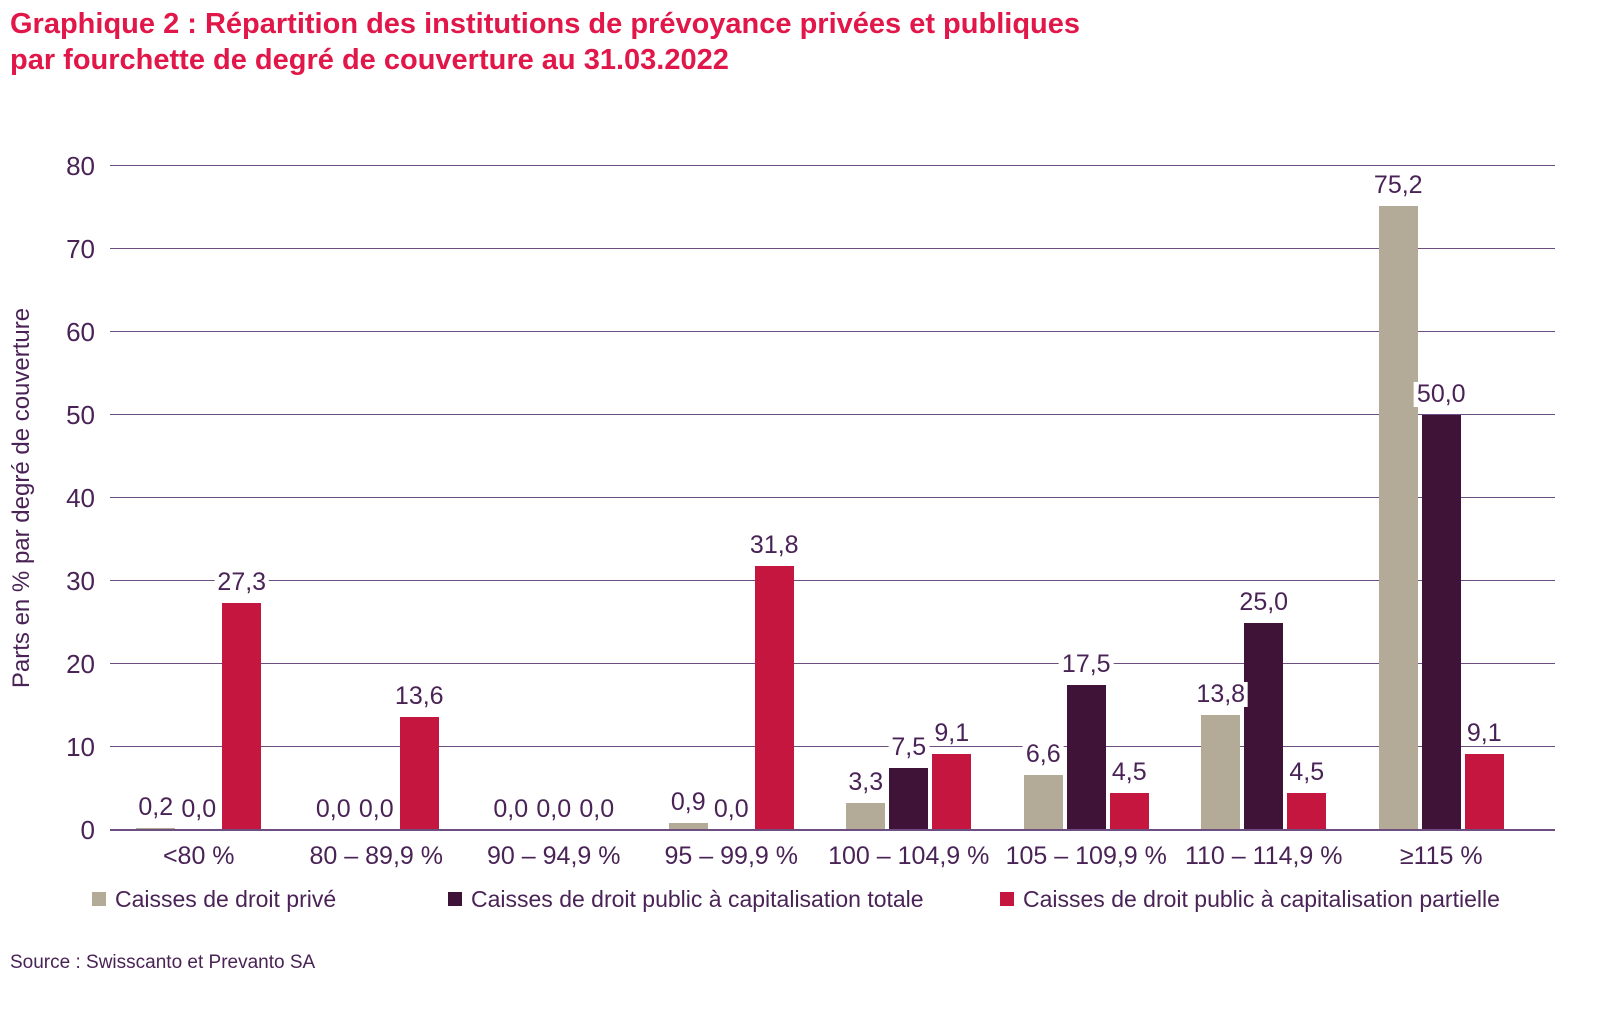 The image size is (1600, 1013). Describe the element at coordinates (80, 664) in the screenshot. I see `y-tick-label: 20` at that location.